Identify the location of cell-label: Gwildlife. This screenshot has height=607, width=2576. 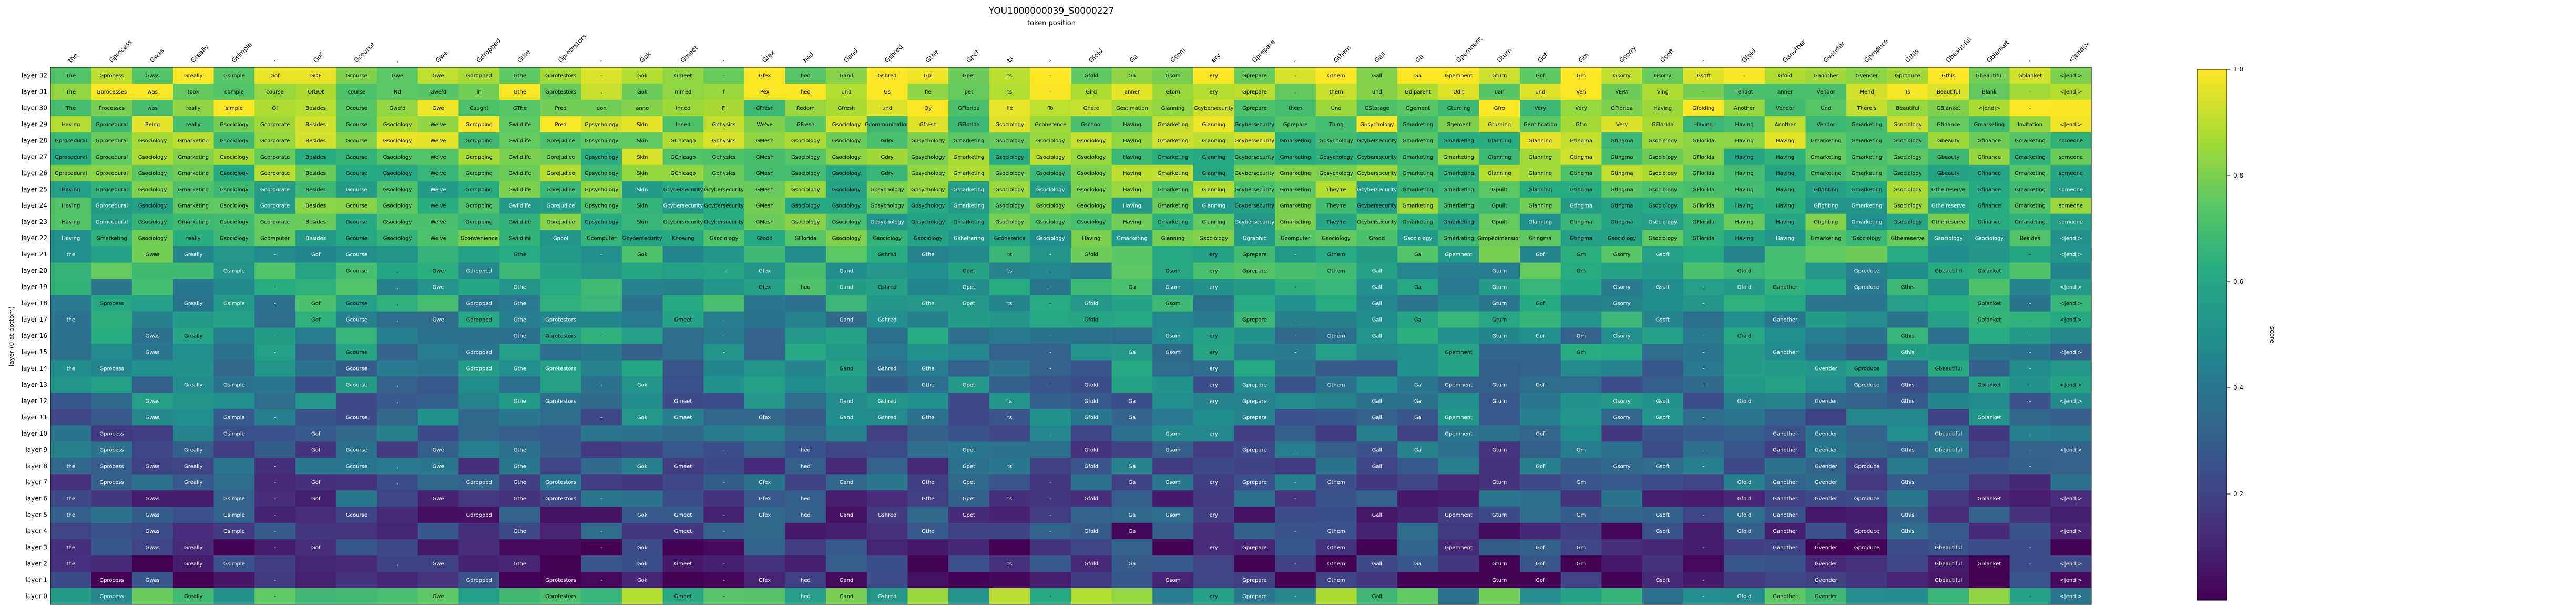
(519, 239).